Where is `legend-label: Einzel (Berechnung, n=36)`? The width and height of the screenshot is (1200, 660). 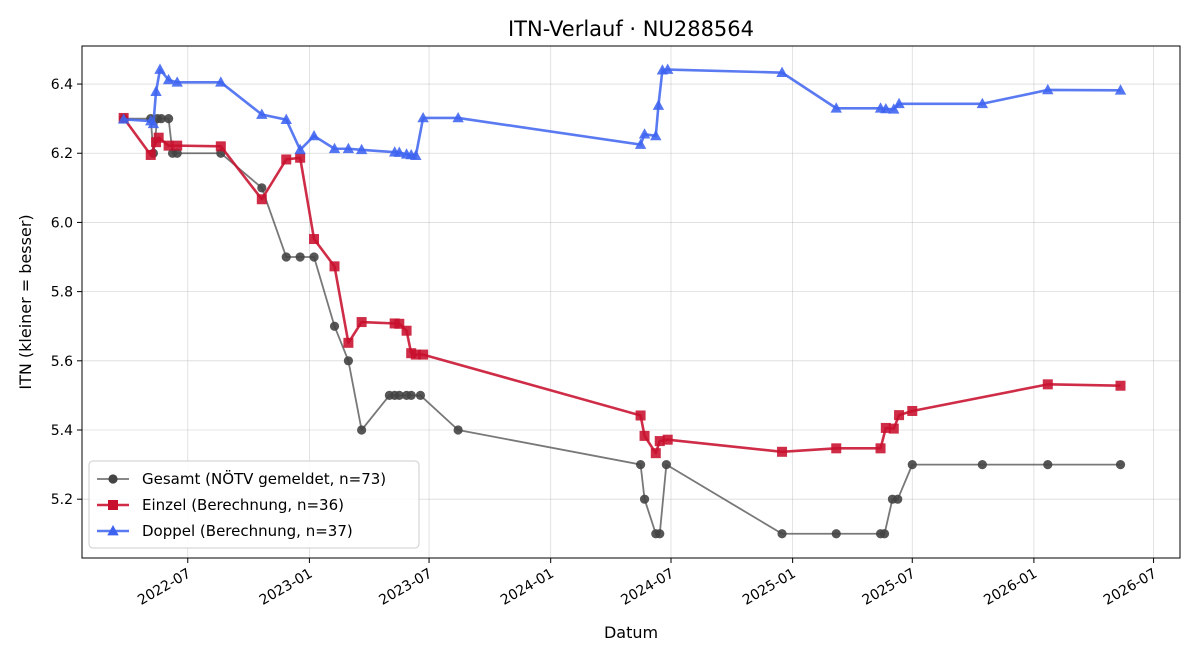
legend-label: Einzel (Berechnung, n=36) is located at coordinates (243, 505).